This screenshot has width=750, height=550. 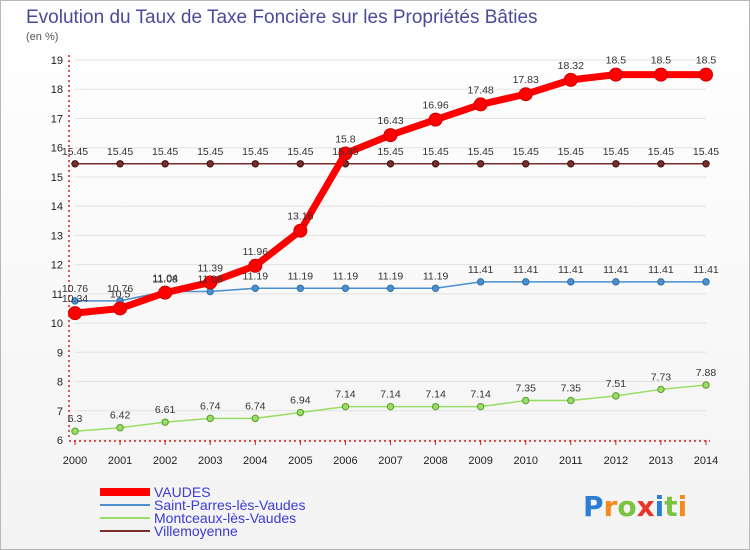 What do you see at coordinates (525, 461) in the screenshot?
I see `x-tick-label: 2010` at bounding box center [525, 461].